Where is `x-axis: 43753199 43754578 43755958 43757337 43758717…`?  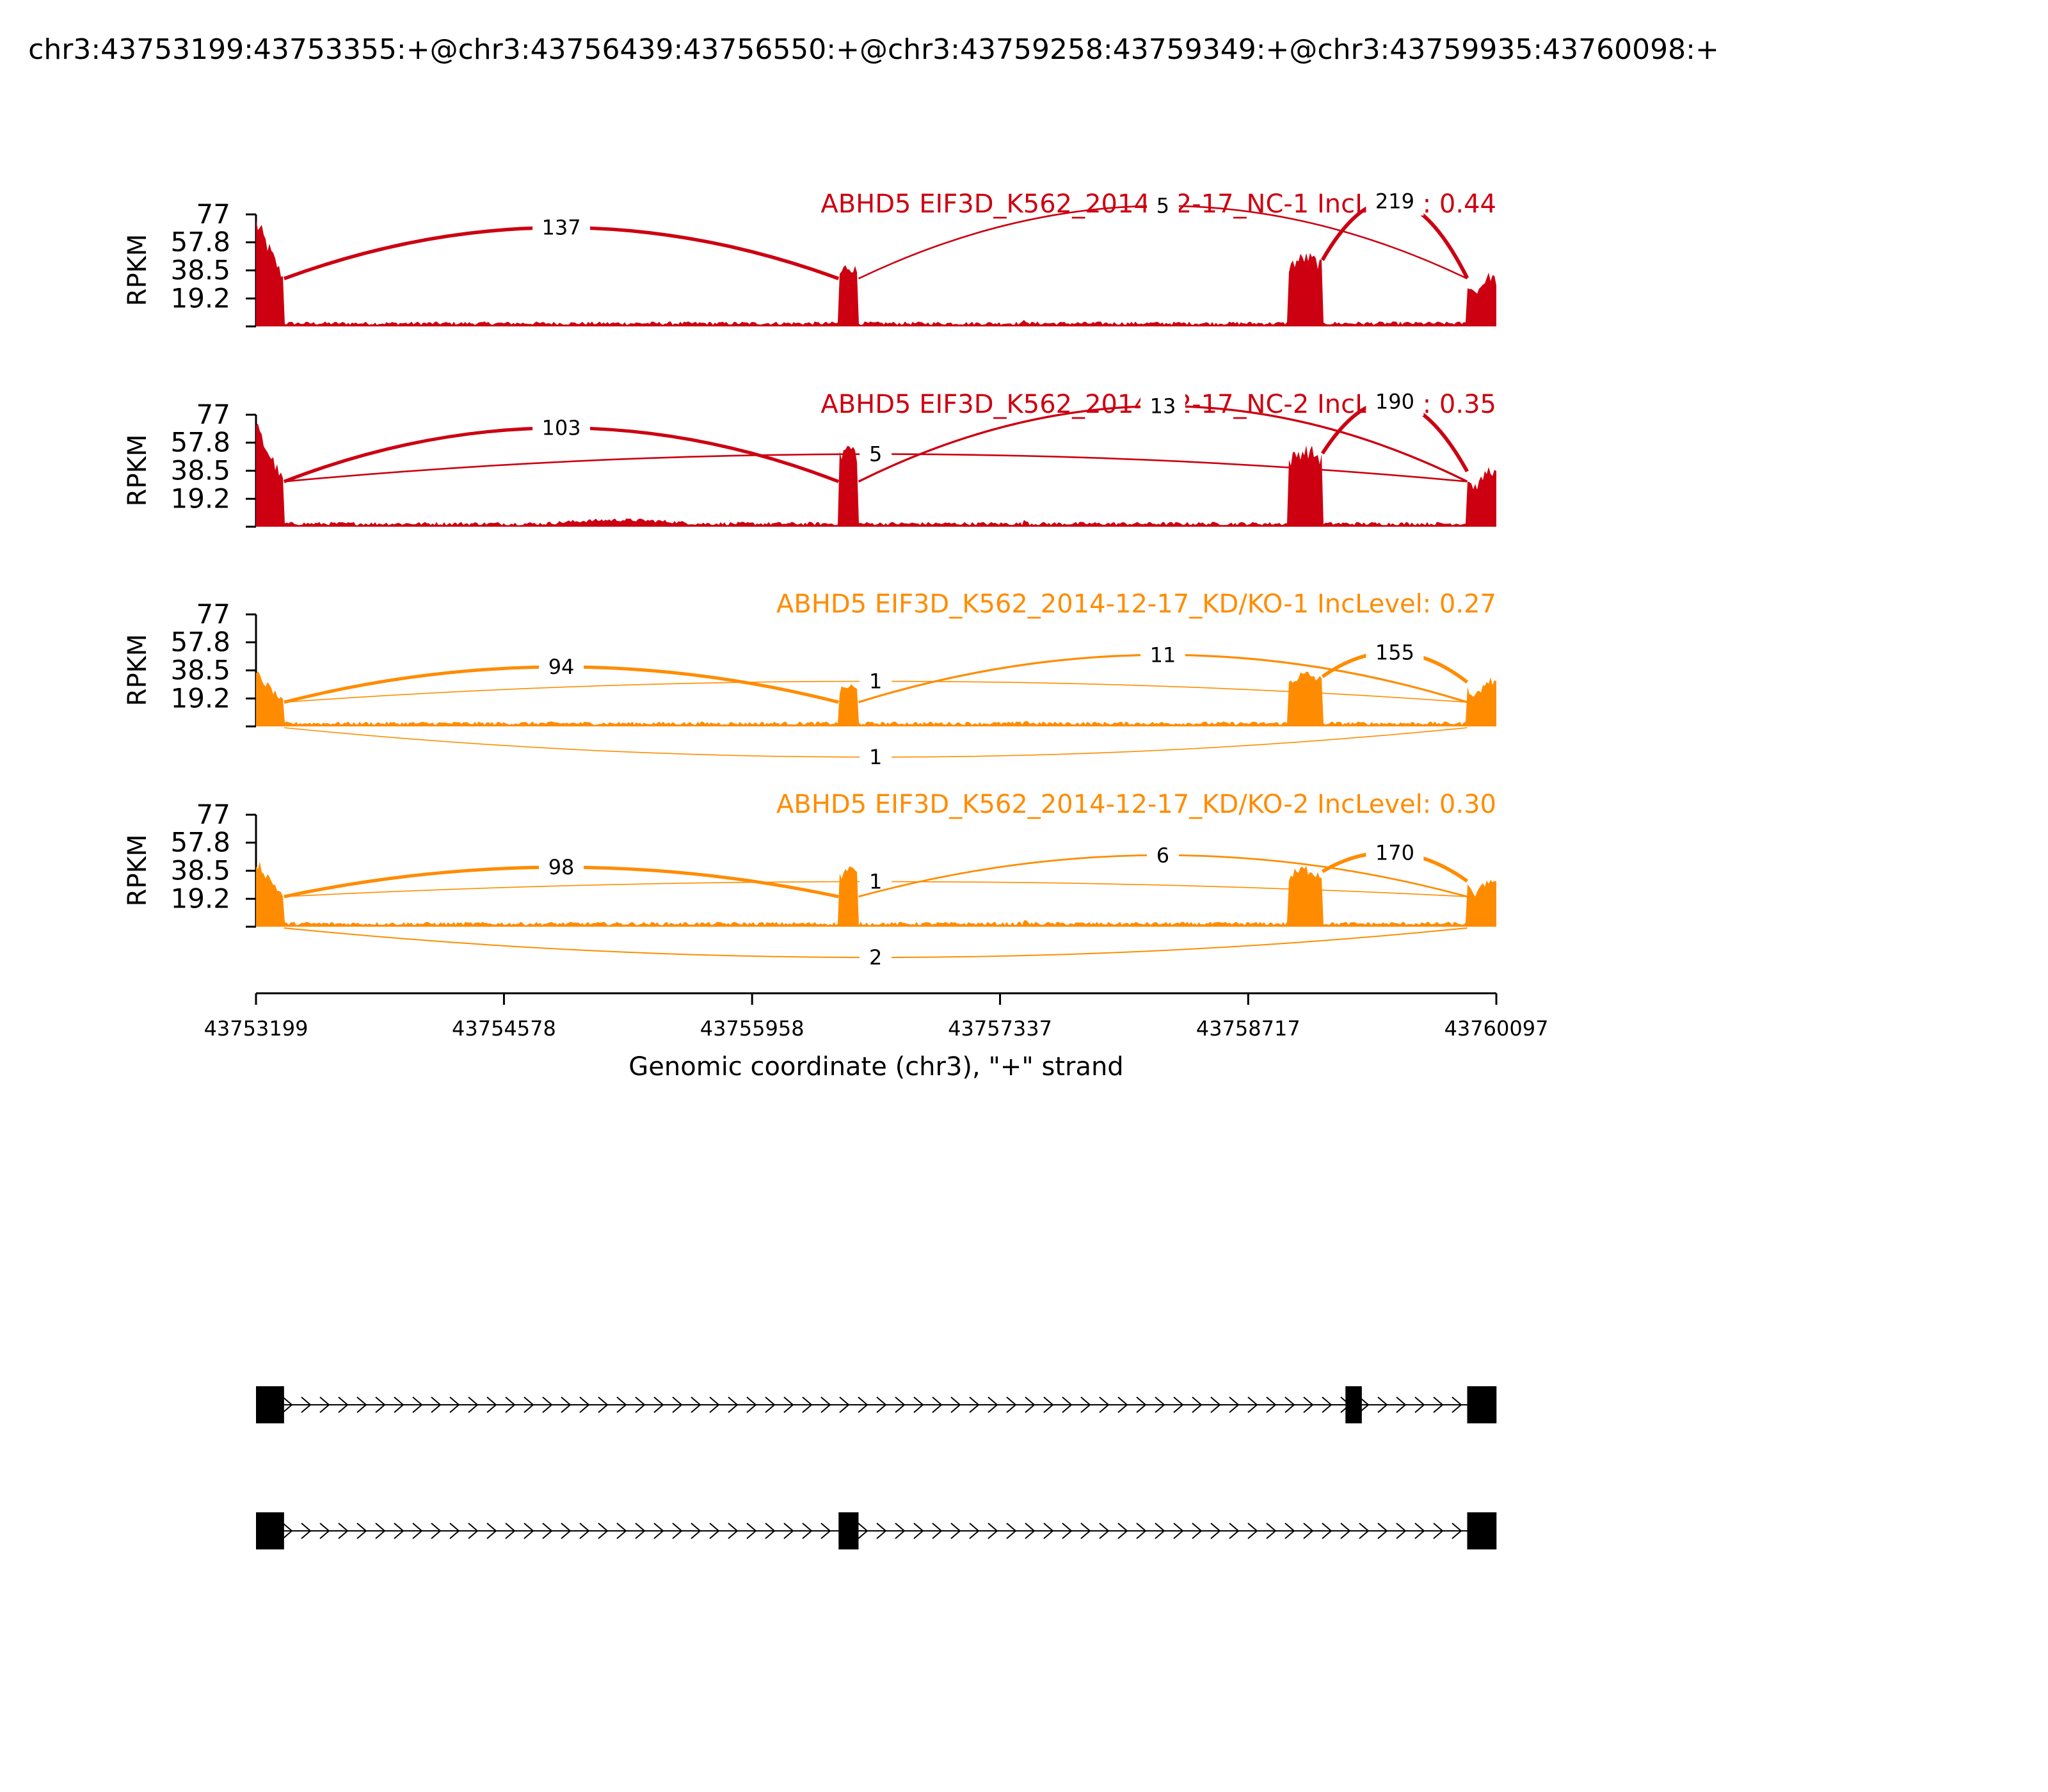 x-axis: 43753199 43754578 43755958 43757337 43758717… is located at coordinates (876, 1016).